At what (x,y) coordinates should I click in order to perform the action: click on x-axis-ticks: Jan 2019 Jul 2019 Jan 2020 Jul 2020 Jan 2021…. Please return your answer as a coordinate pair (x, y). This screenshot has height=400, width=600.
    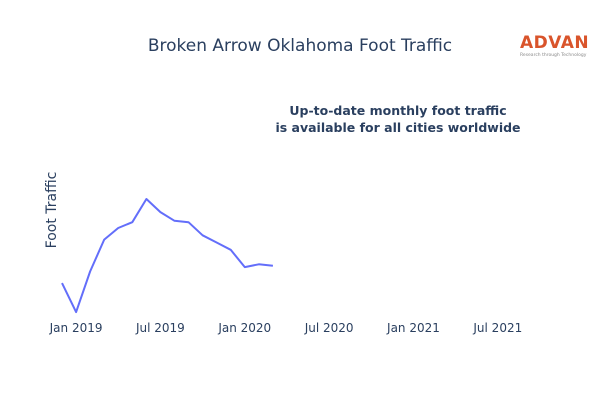
    Looking at the image, I should click on (286, 328).